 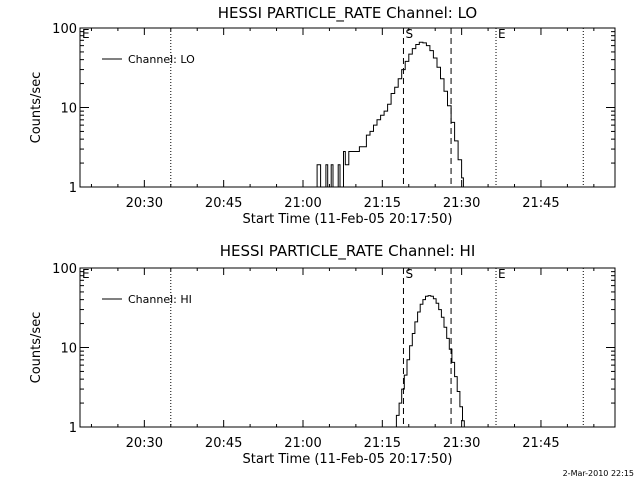 I want to click on legend-label: Channel: HI, so click(x=160, y=299).